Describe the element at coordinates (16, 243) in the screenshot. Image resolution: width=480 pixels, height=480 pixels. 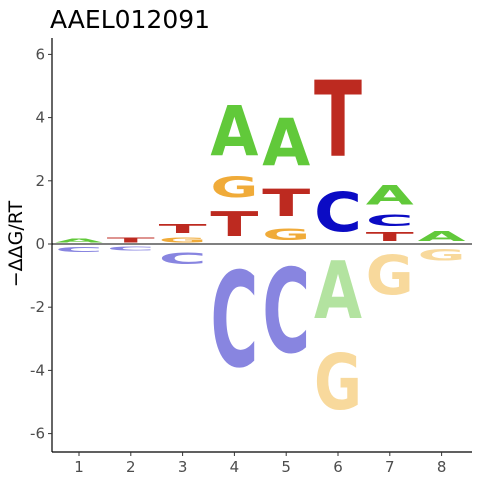
I see `y-axis-label: −ΔΔG/RT` at that location.